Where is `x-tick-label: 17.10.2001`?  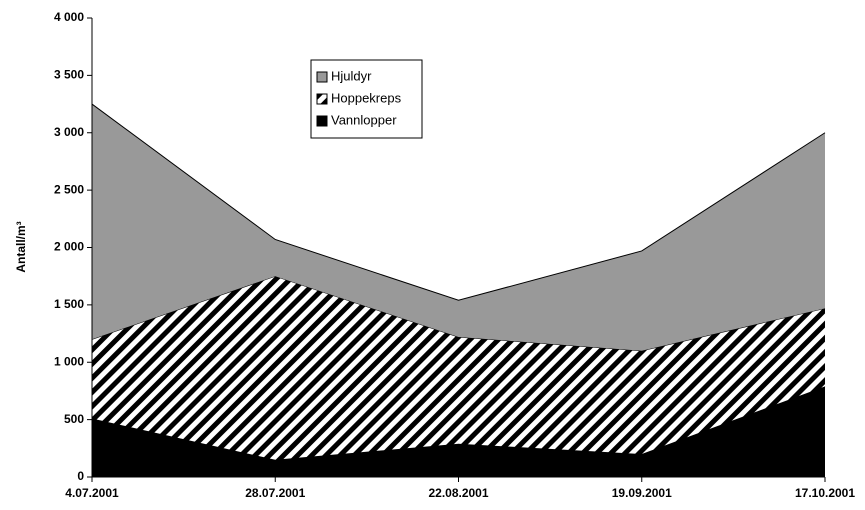
x-tick-label: 17.10.2001 is located at coordinates (825, 493).